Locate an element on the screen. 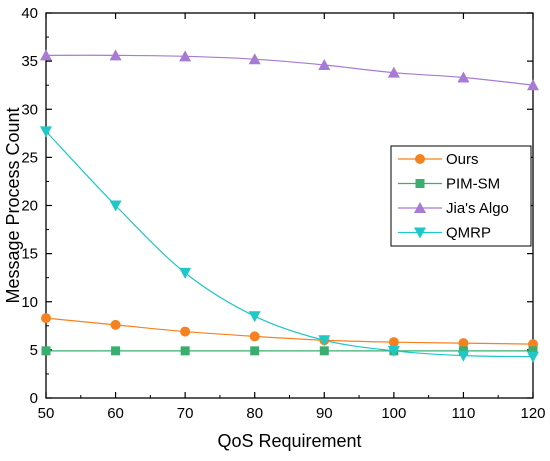  legend-label-pim-sm: PIM-SM is located at coordinates (473, 184).